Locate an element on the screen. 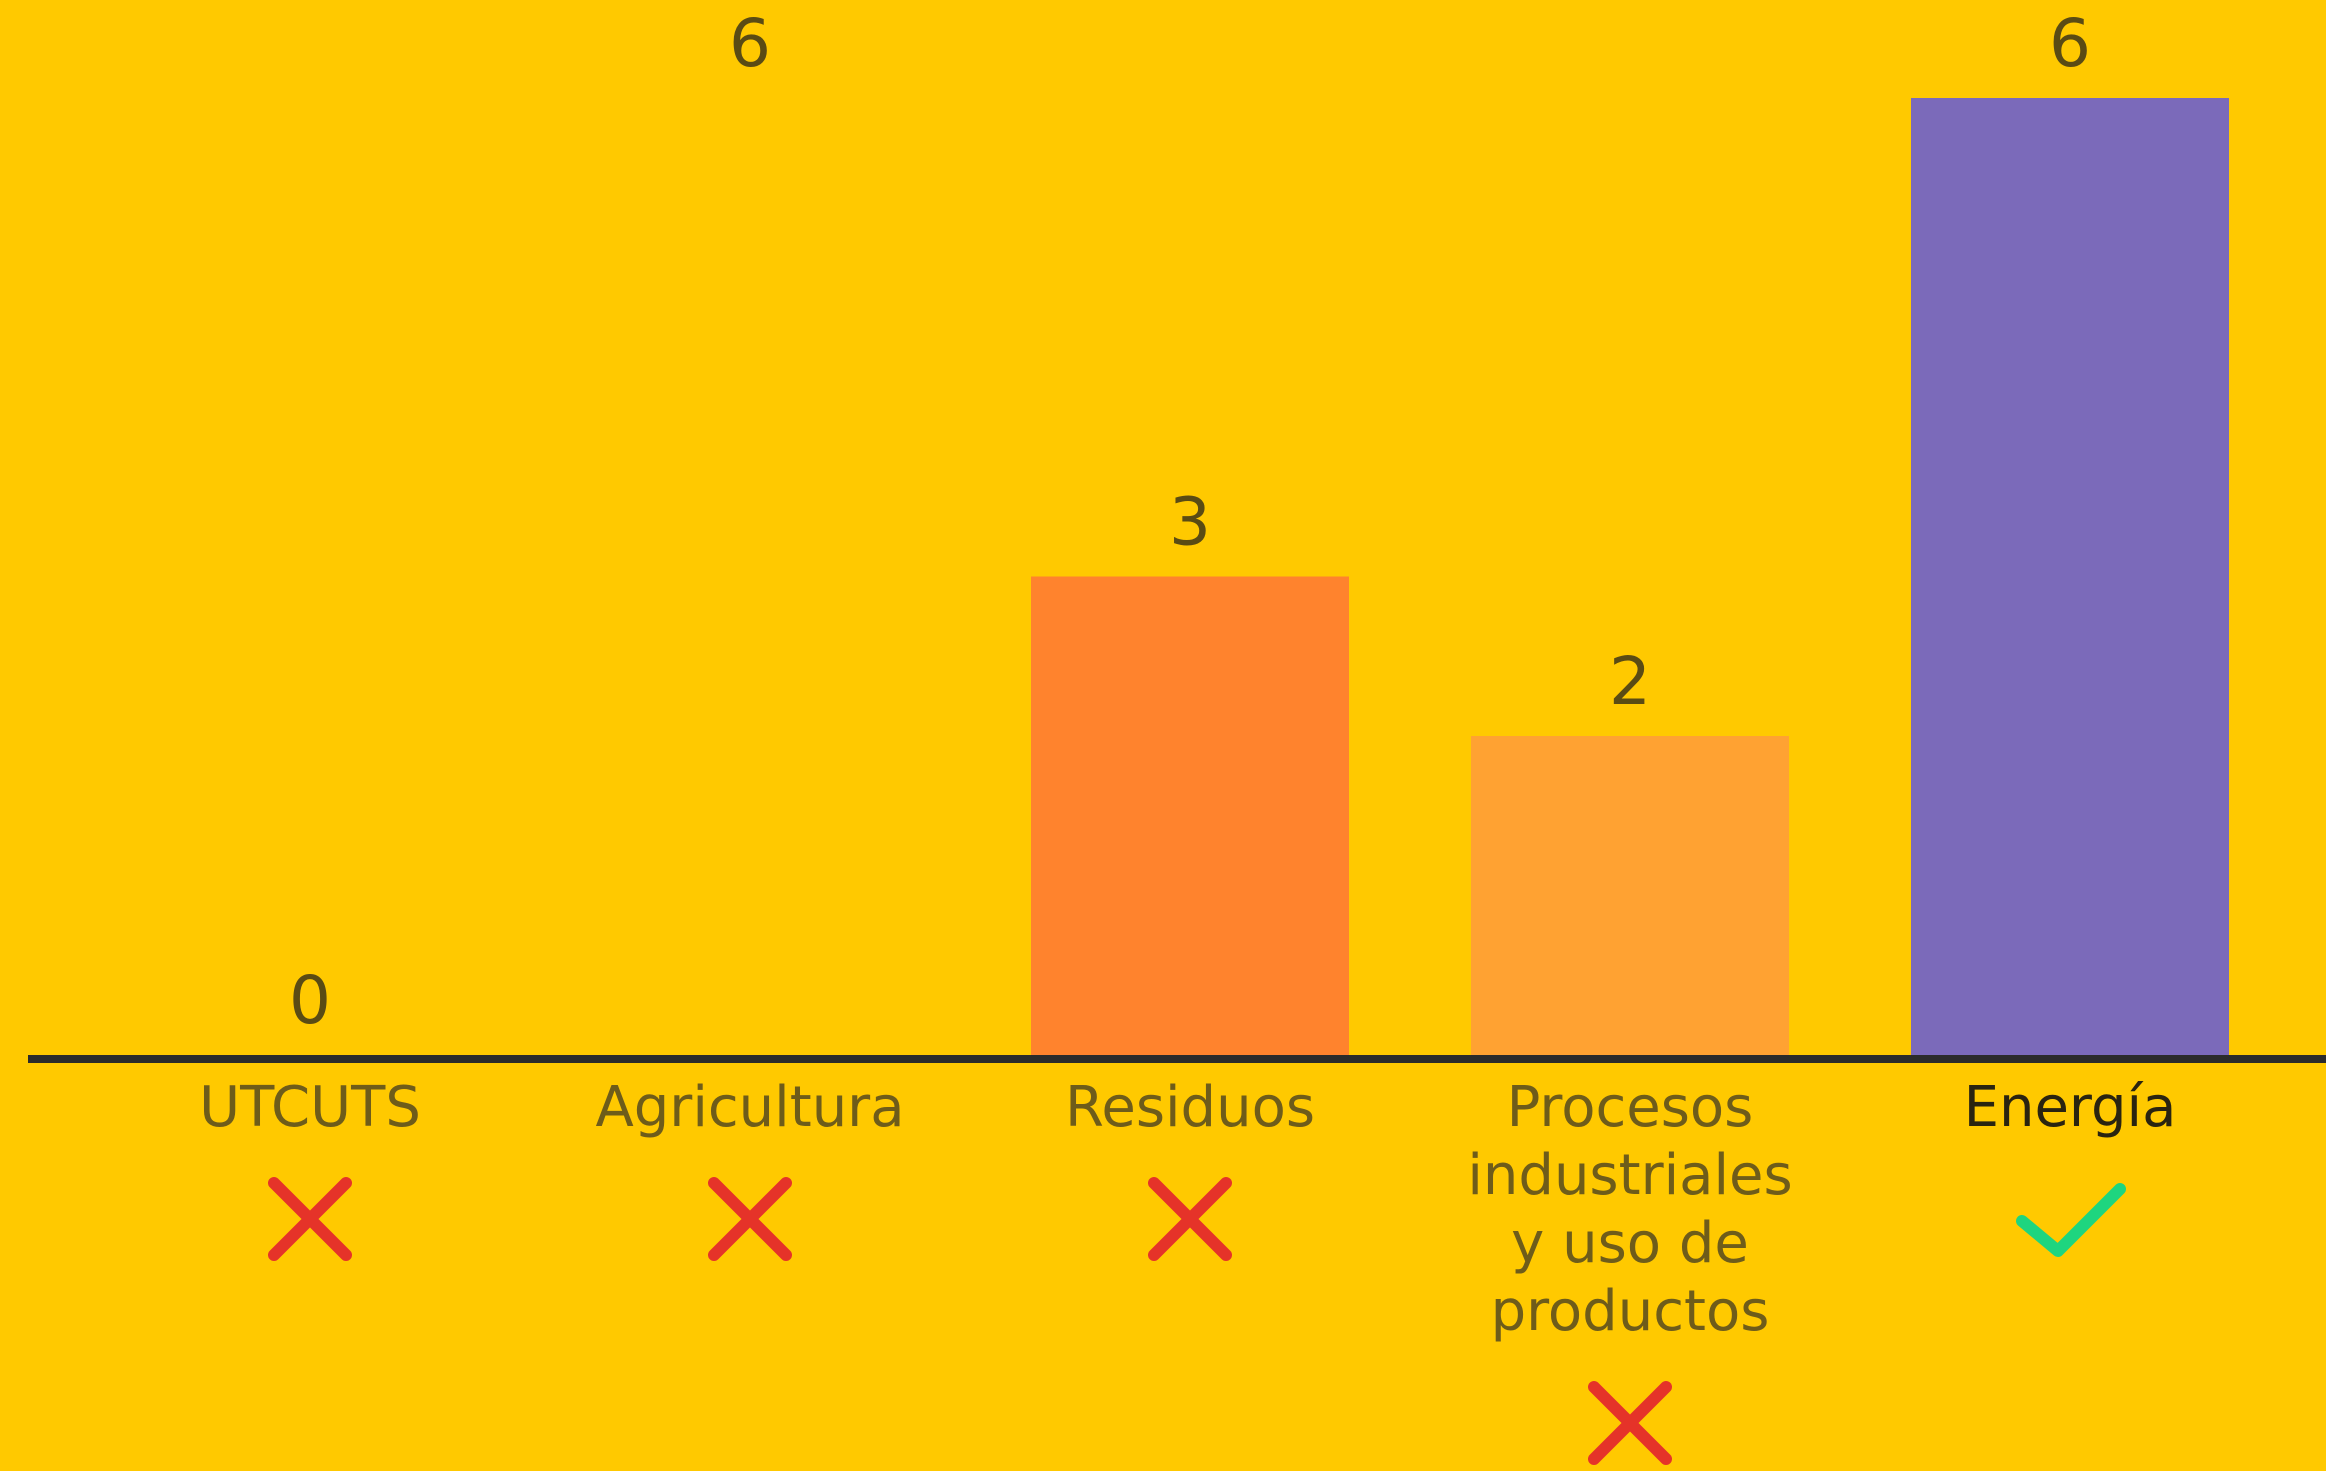 The width and height of the screenshot is (2326, 1471). category-label-5: Energía is located at coordinates (2070, 1107).